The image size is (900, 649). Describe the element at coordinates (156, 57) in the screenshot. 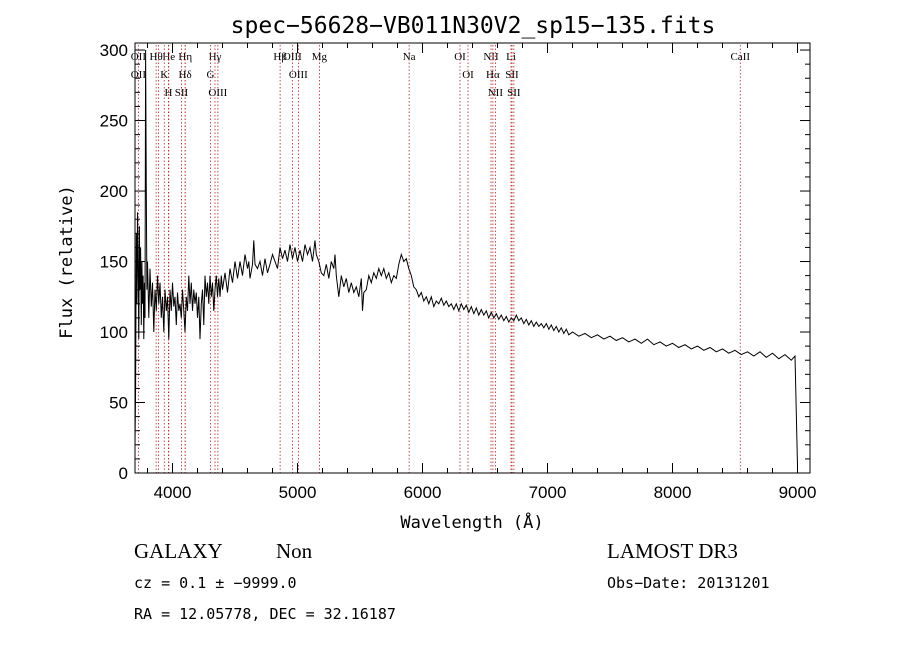

I see `line-marker-label: Hθ` at that location.